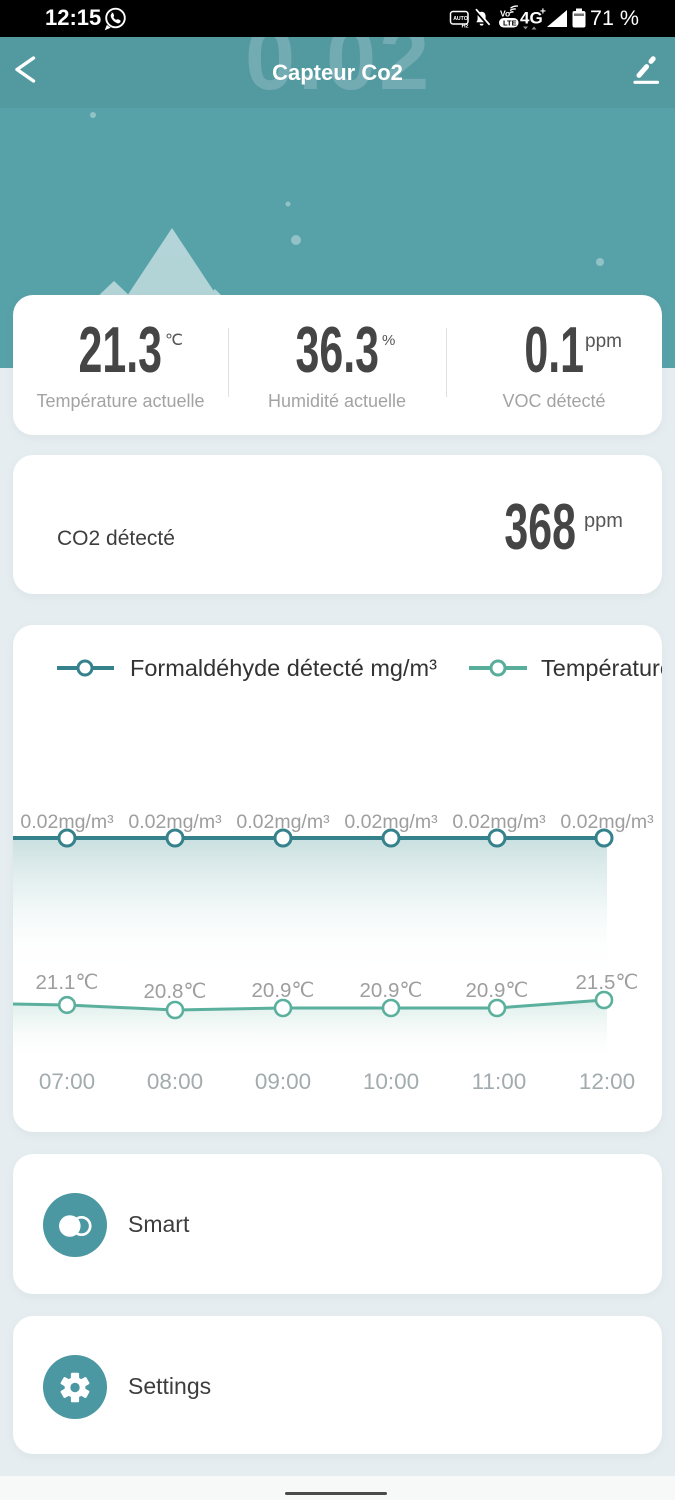 This screenshot has width=675, height=1500. Describe the element at coordinates (175, 991) in the screenshot. I see `svg-text: 20.8℃` at that location.